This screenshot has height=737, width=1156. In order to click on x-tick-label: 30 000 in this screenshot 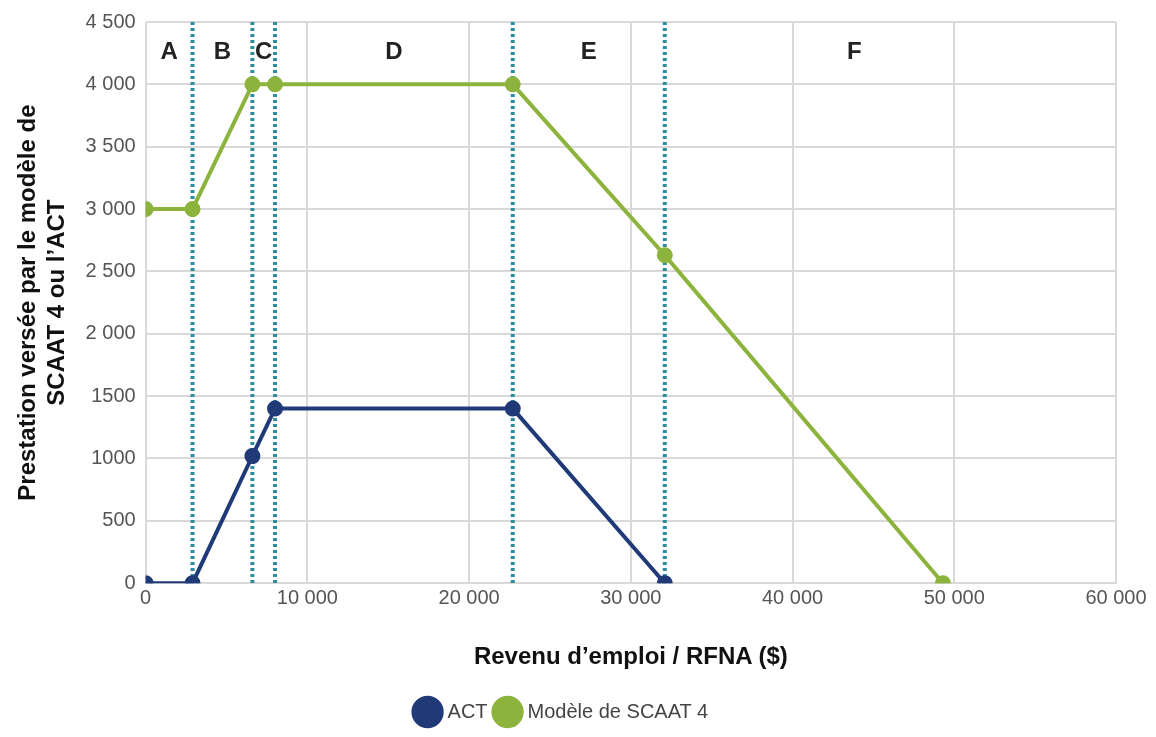, I will do `click(631, 596)`.